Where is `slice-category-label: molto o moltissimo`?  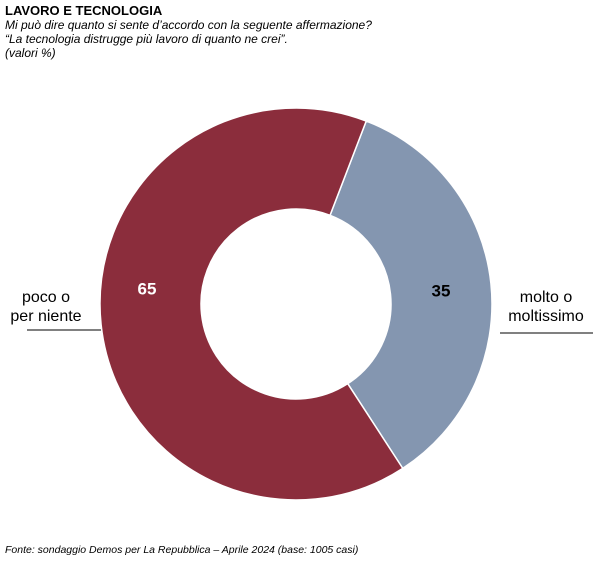 slice-category-label: molto o moltissimo is located at coordinates (546, 307).